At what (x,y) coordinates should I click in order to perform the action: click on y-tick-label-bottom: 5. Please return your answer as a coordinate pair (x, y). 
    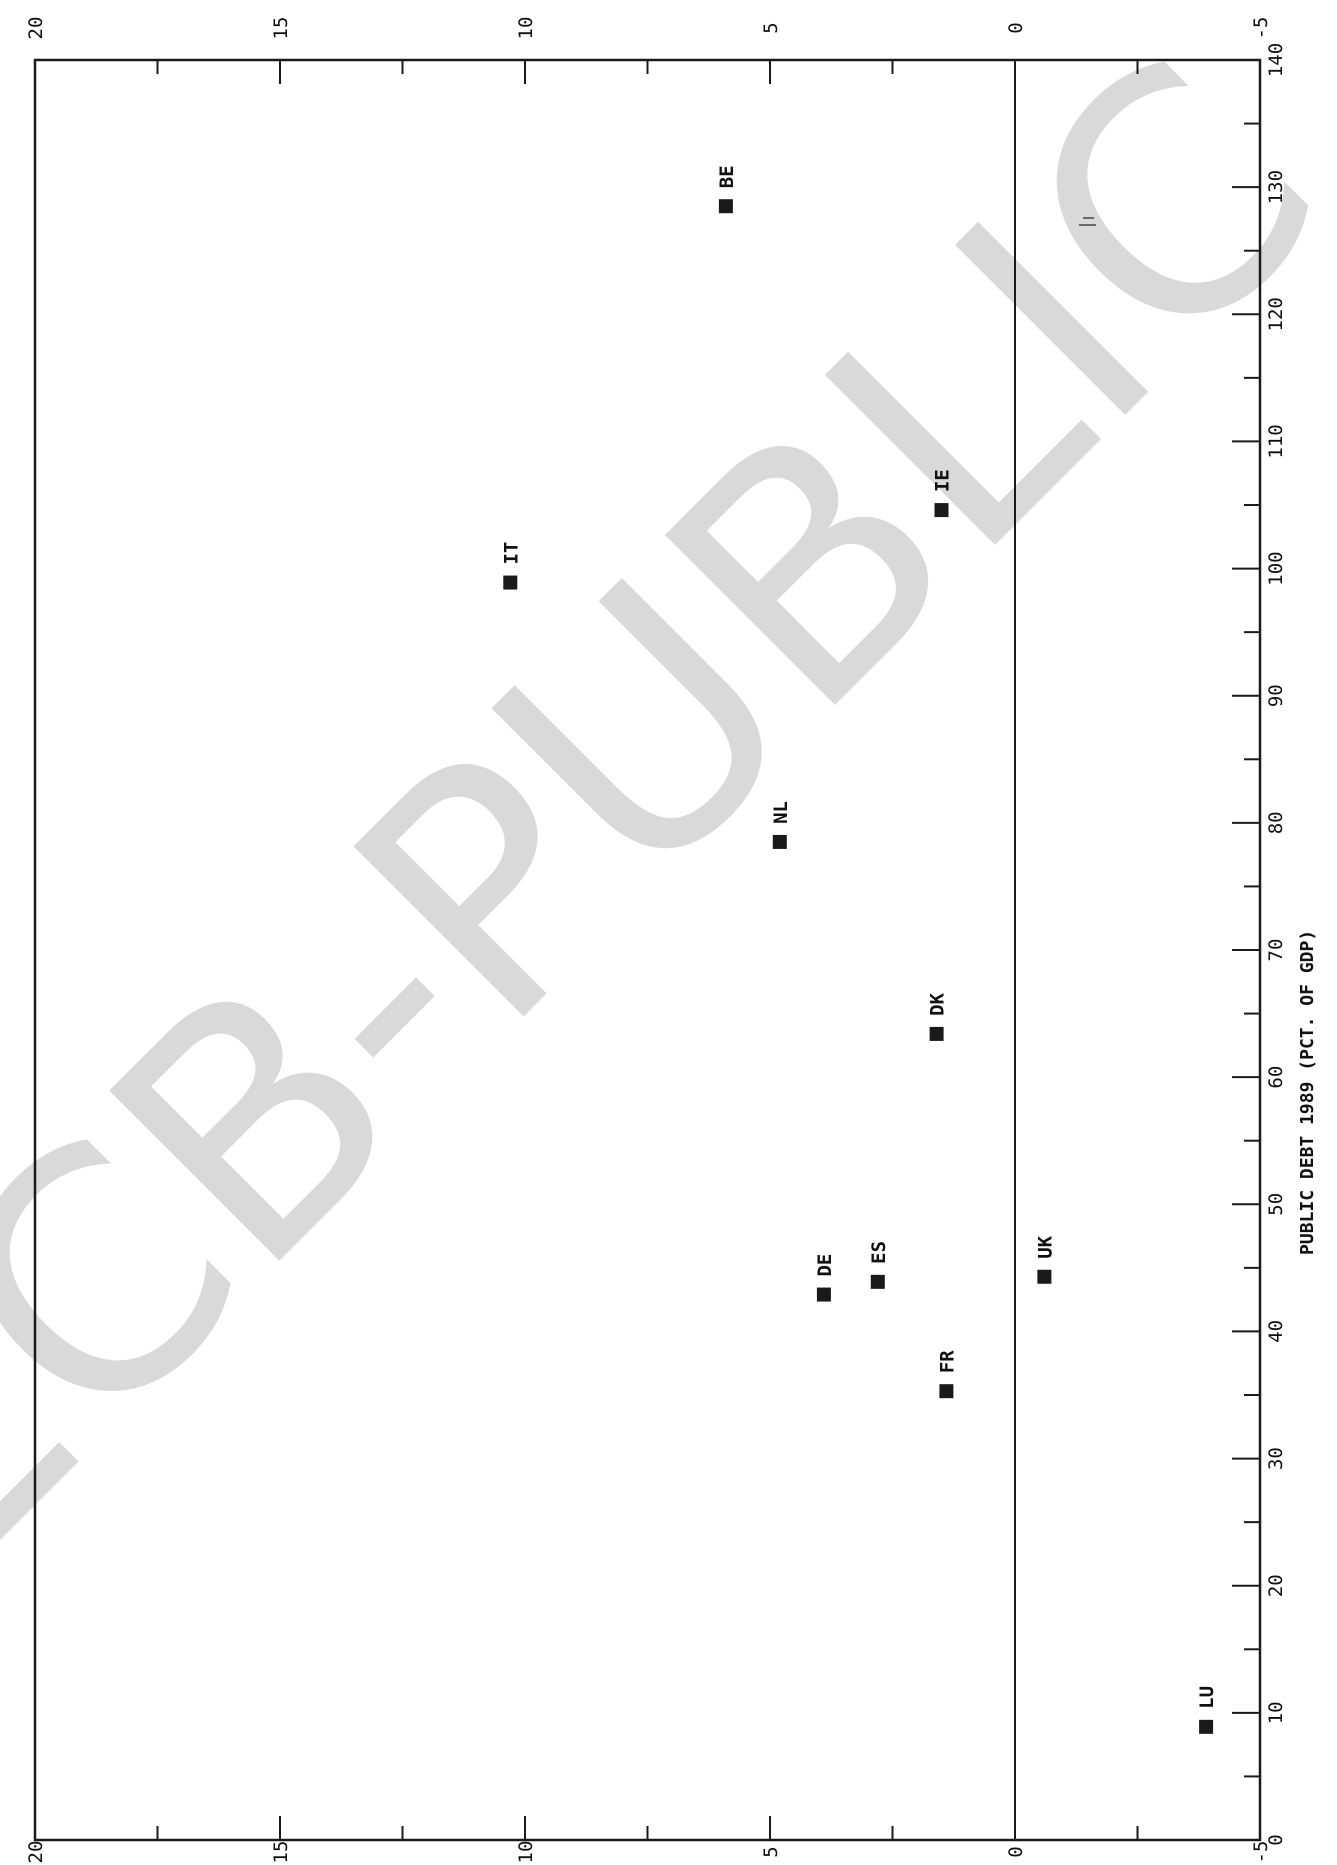
    Looking at the image, I should click on (771, 1851).